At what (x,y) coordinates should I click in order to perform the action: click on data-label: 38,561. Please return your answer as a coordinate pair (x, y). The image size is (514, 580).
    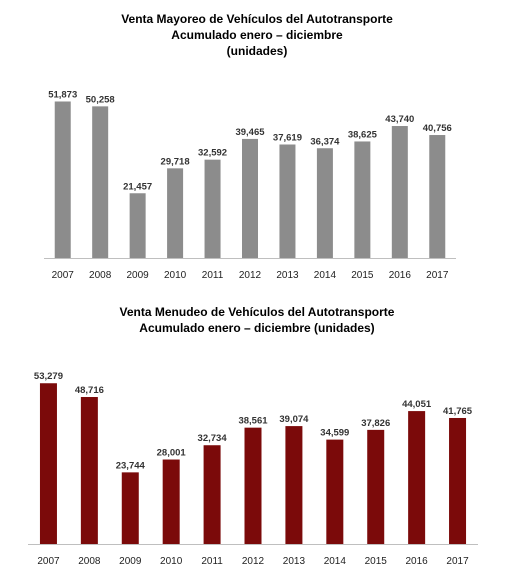
    Looking at the image, I should click on (253, 421).